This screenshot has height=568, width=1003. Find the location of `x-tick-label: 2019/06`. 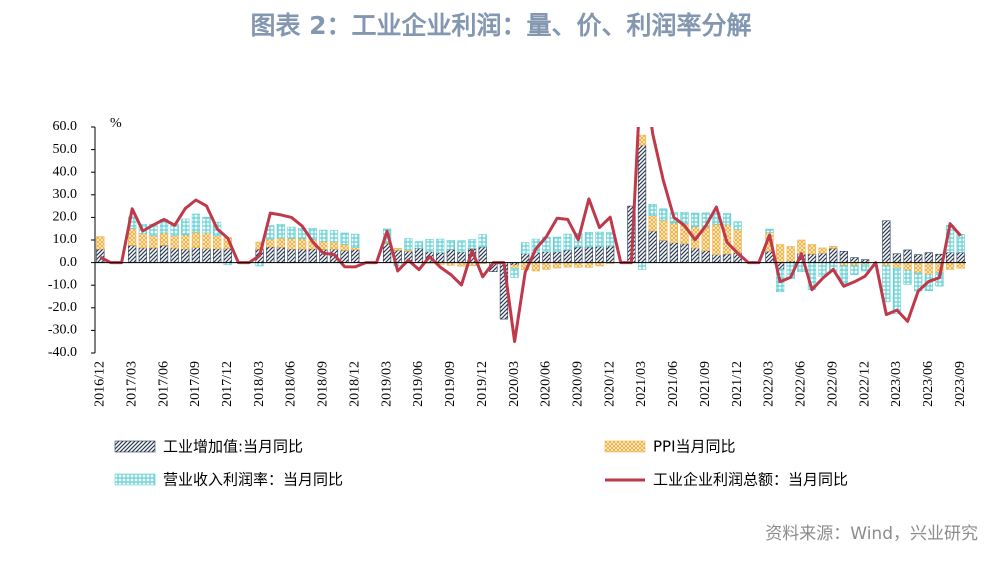

x-tick-label: 2019/06 is located at coordinates (418, 384).